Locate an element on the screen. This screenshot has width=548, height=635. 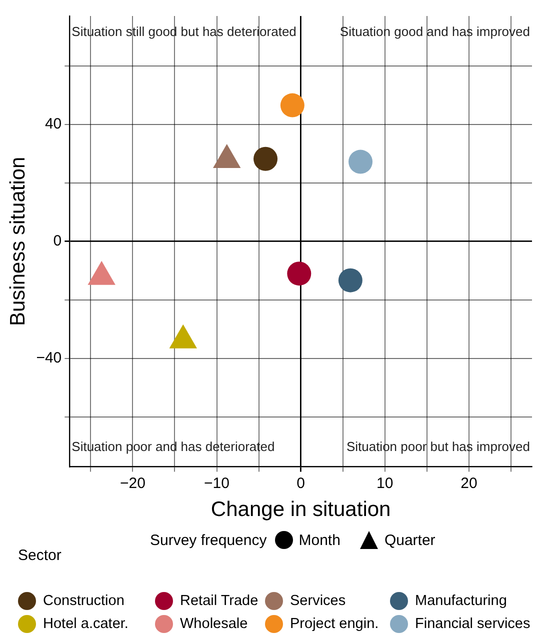
legend-label: Financial services is located at coordinates (472, 624).